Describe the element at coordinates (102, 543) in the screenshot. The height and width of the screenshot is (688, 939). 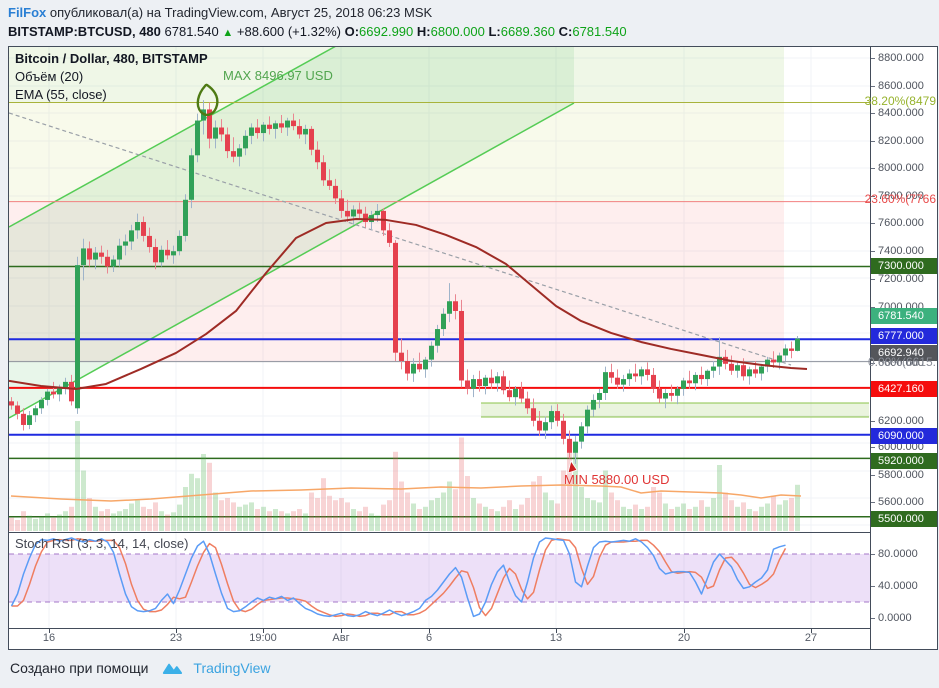
I see `stoch-rsi-legend: Stoch RSI (3, 3, 14, 14, close)` at that location.